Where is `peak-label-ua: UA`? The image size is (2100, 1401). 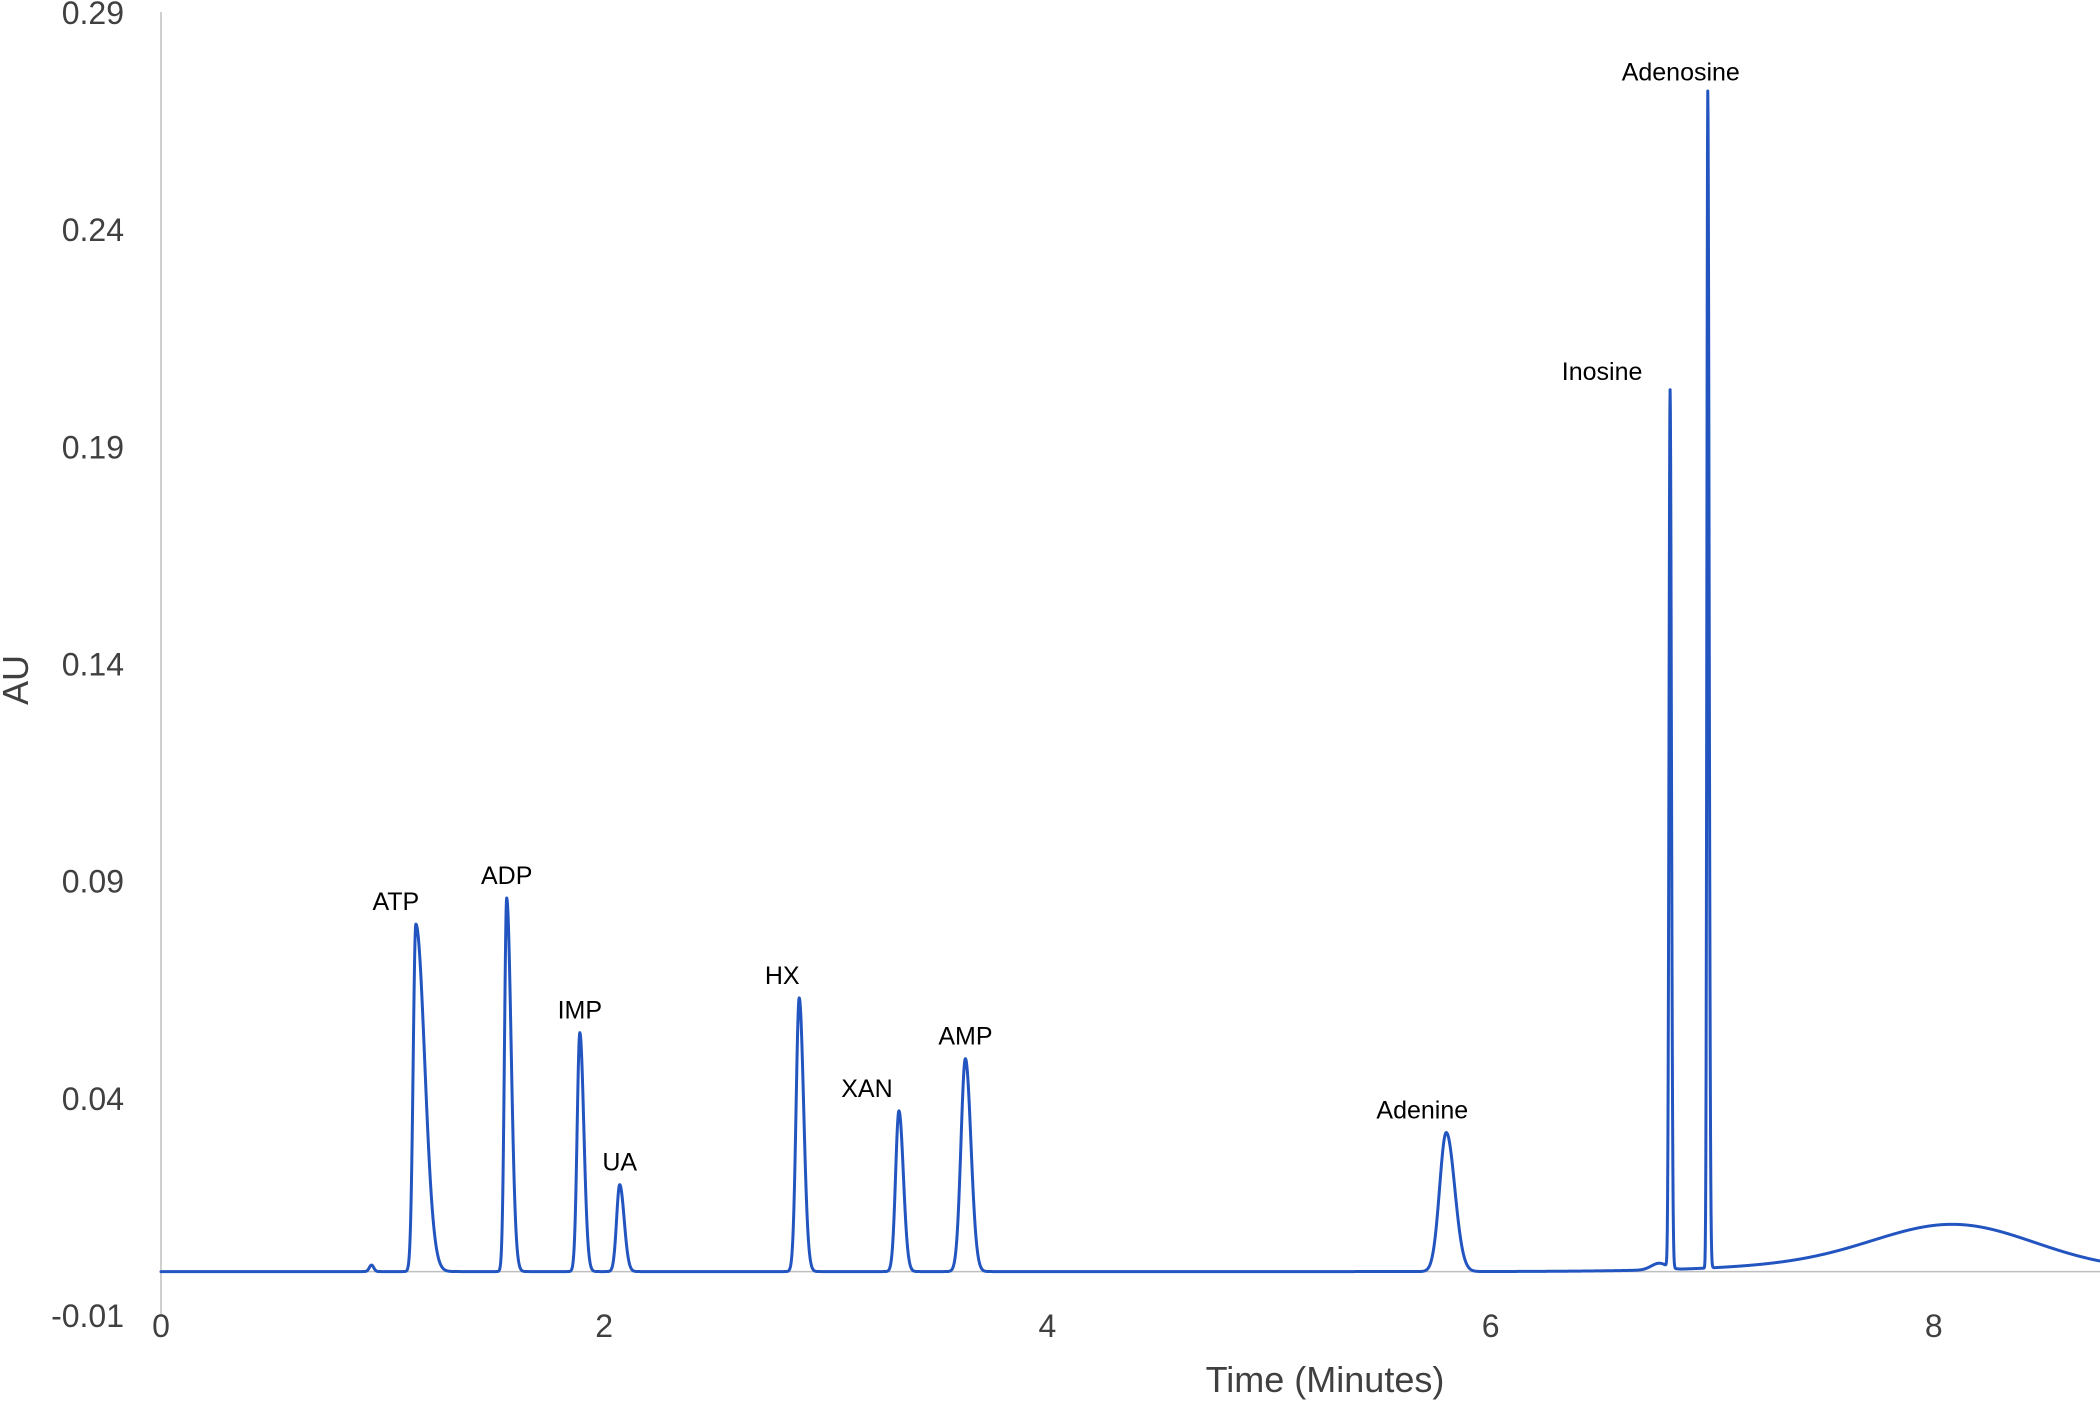
peak-label-ua: UA is located at coordinates (619, 1163).